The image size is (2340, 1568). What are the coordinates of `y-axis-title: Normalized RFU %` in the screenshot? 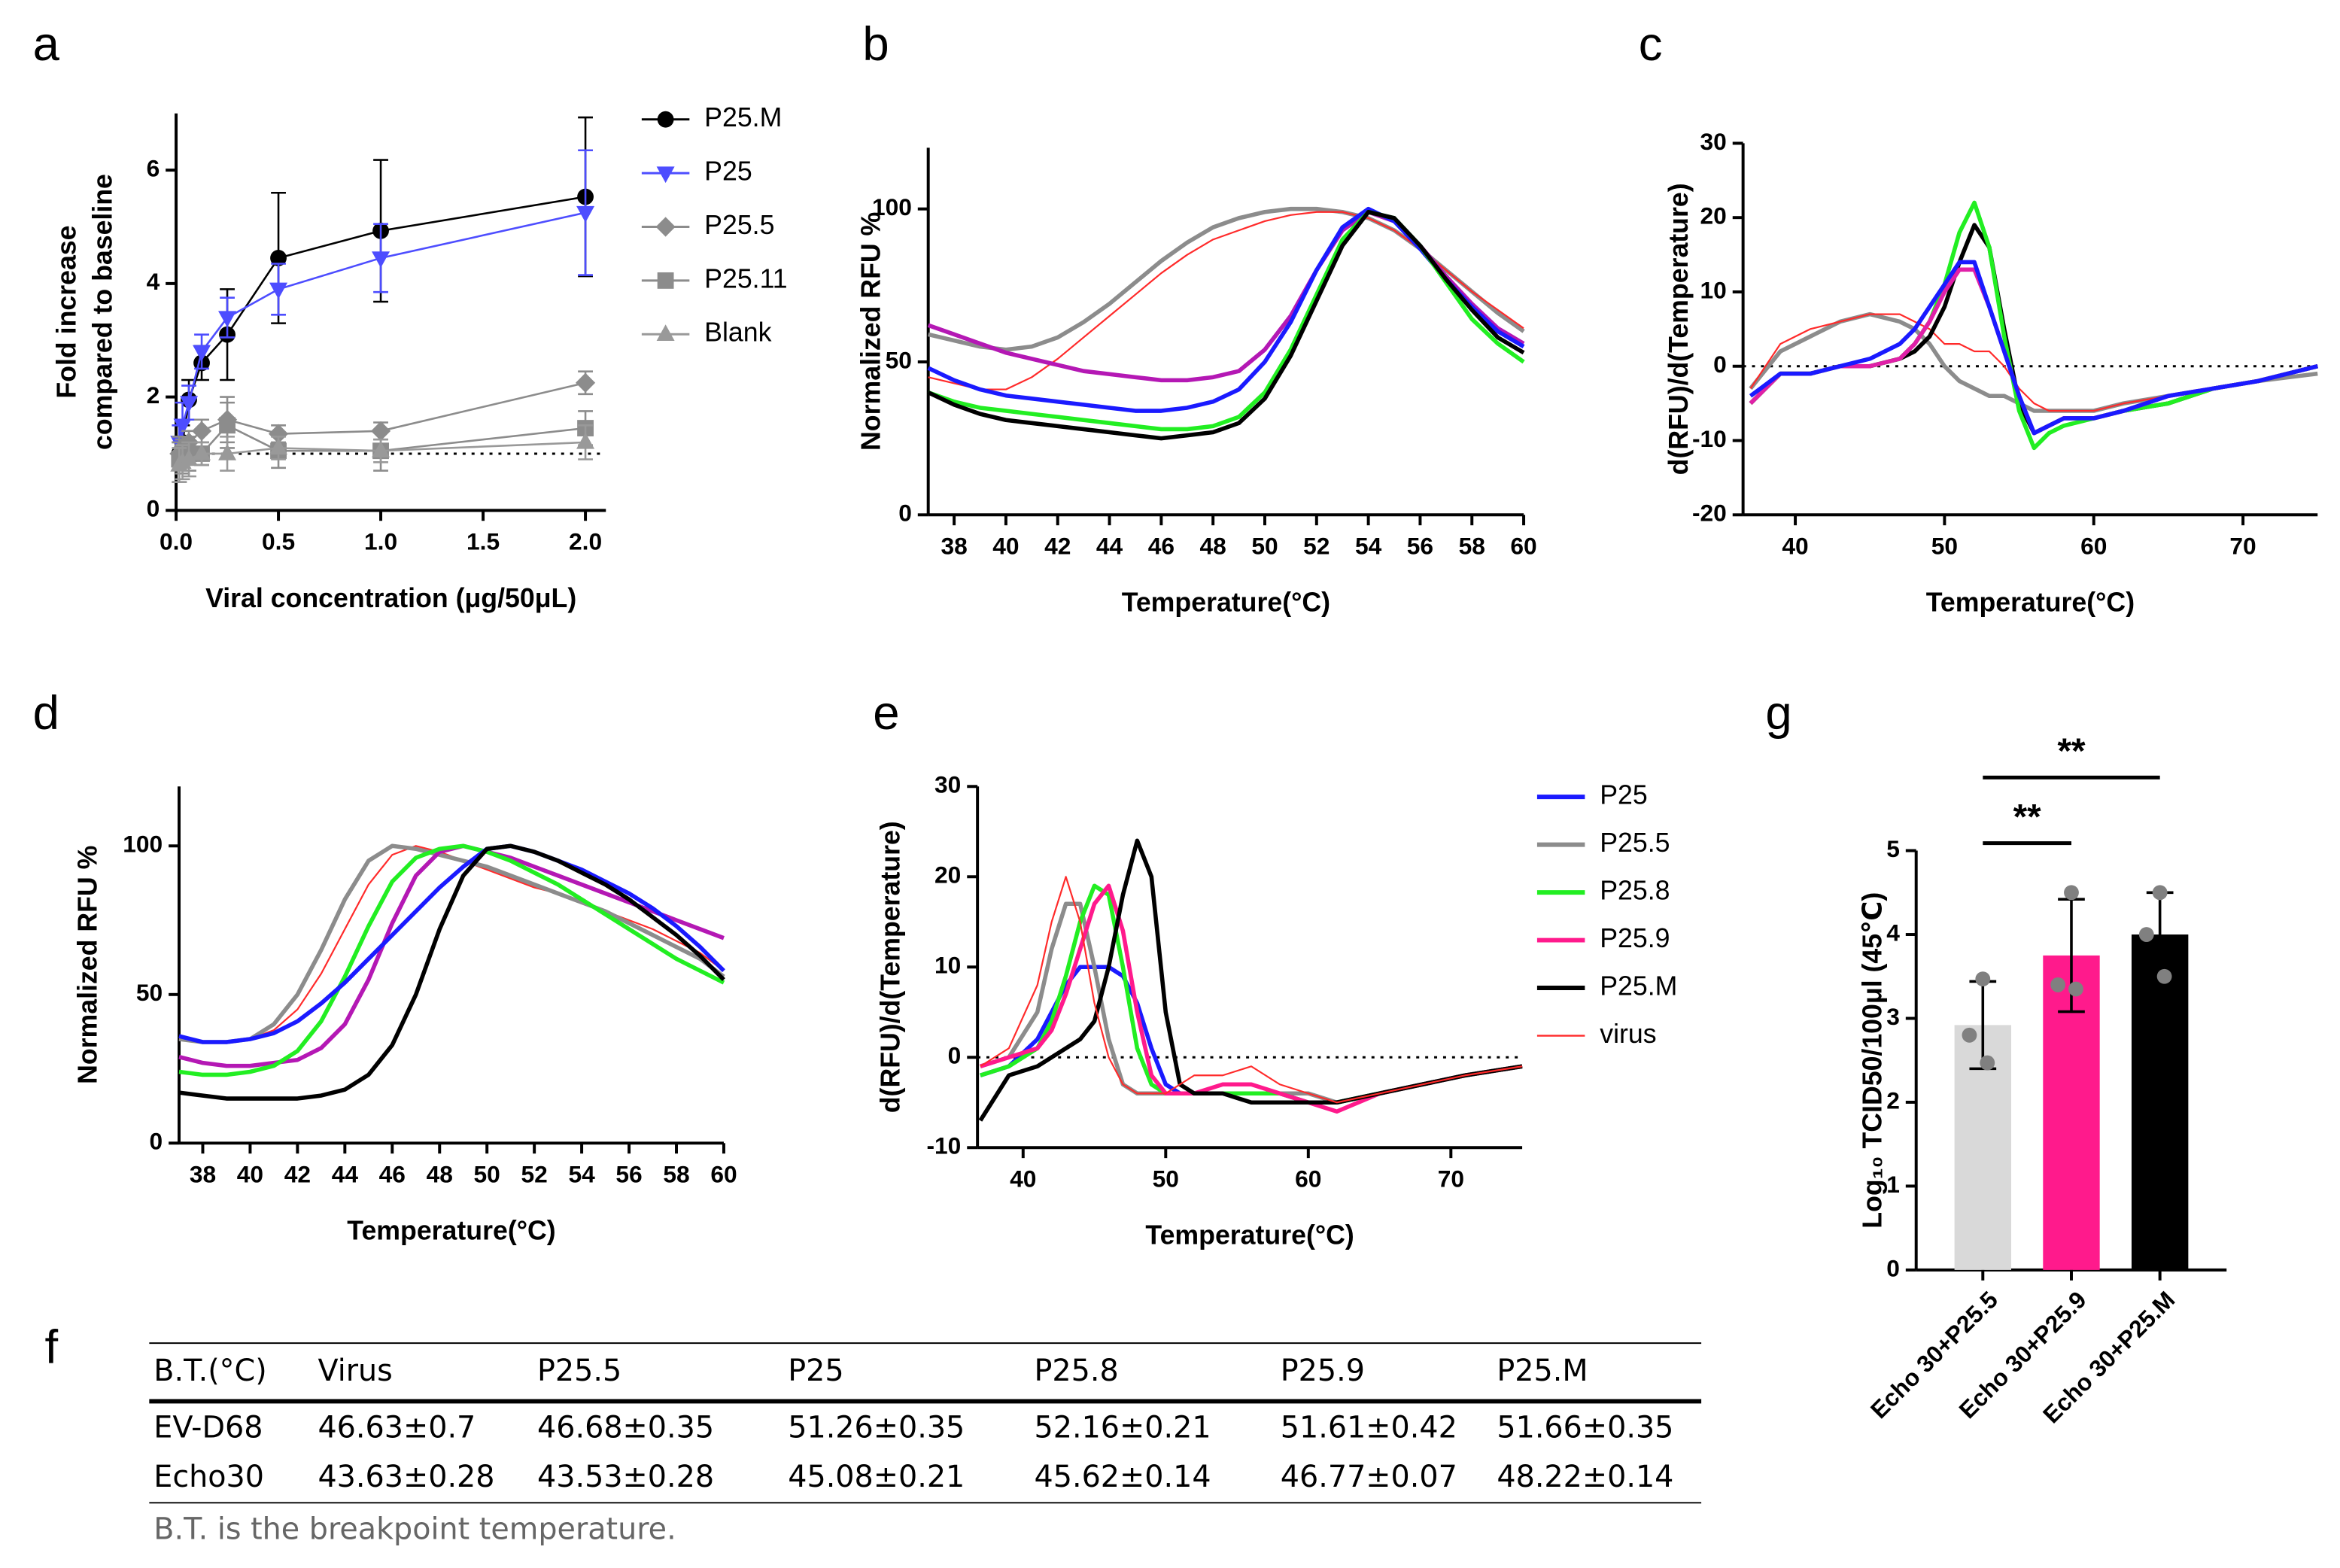 It's located at (871, 331).